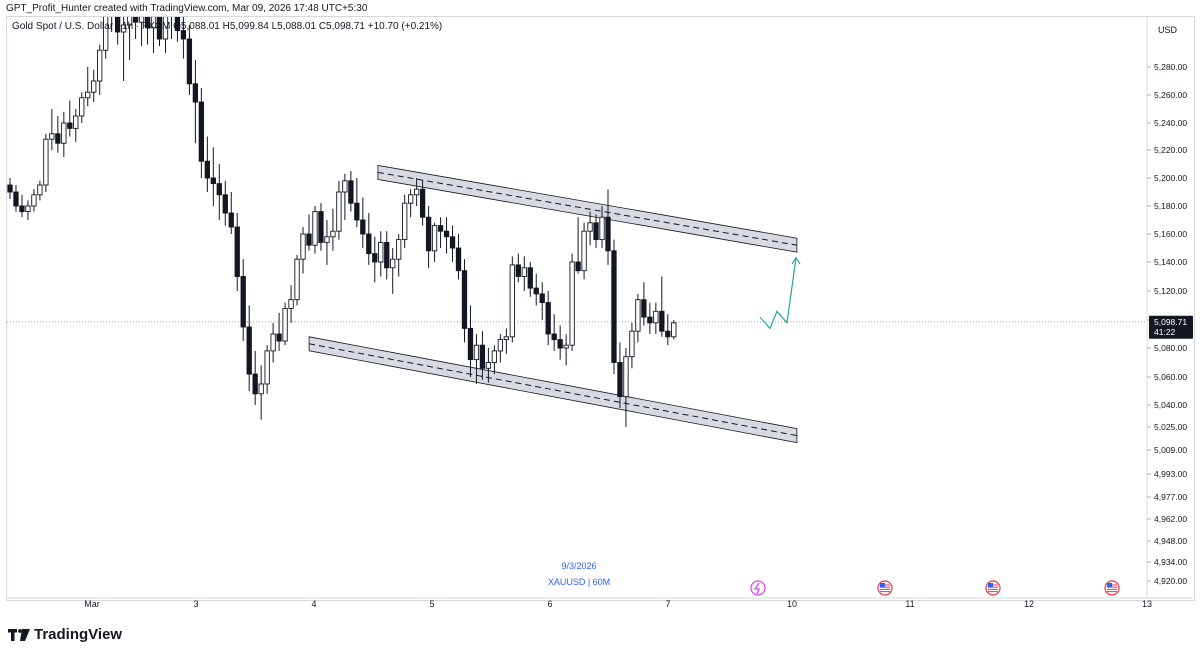  I want to click on projection-arrowhead, so click(796, 260).